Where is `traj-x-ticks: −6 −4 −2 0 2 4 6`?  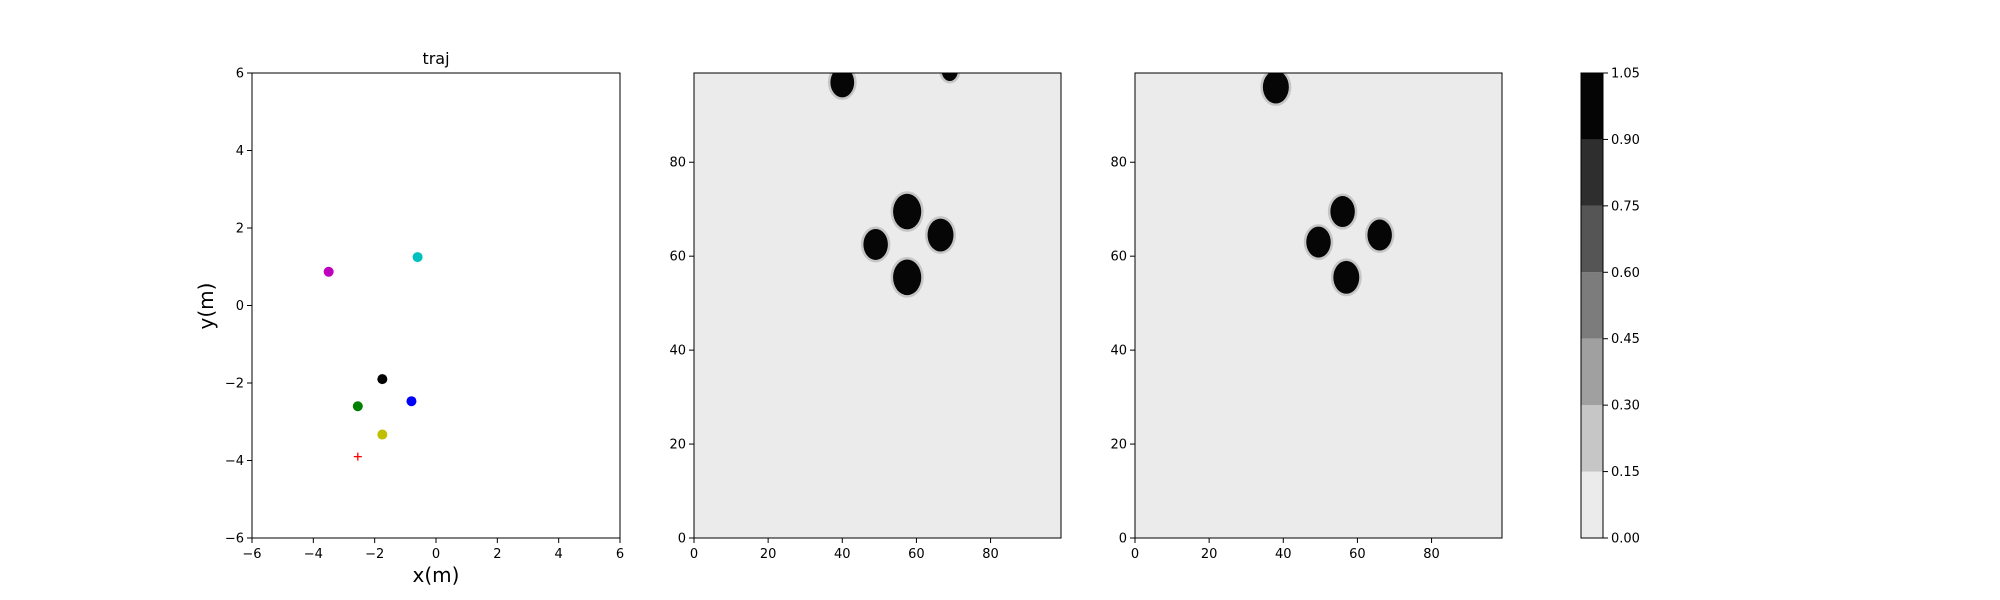
traj-x-ticks: −6 −4 −2 0 2 4 6 is located at coordinates (433, 550).